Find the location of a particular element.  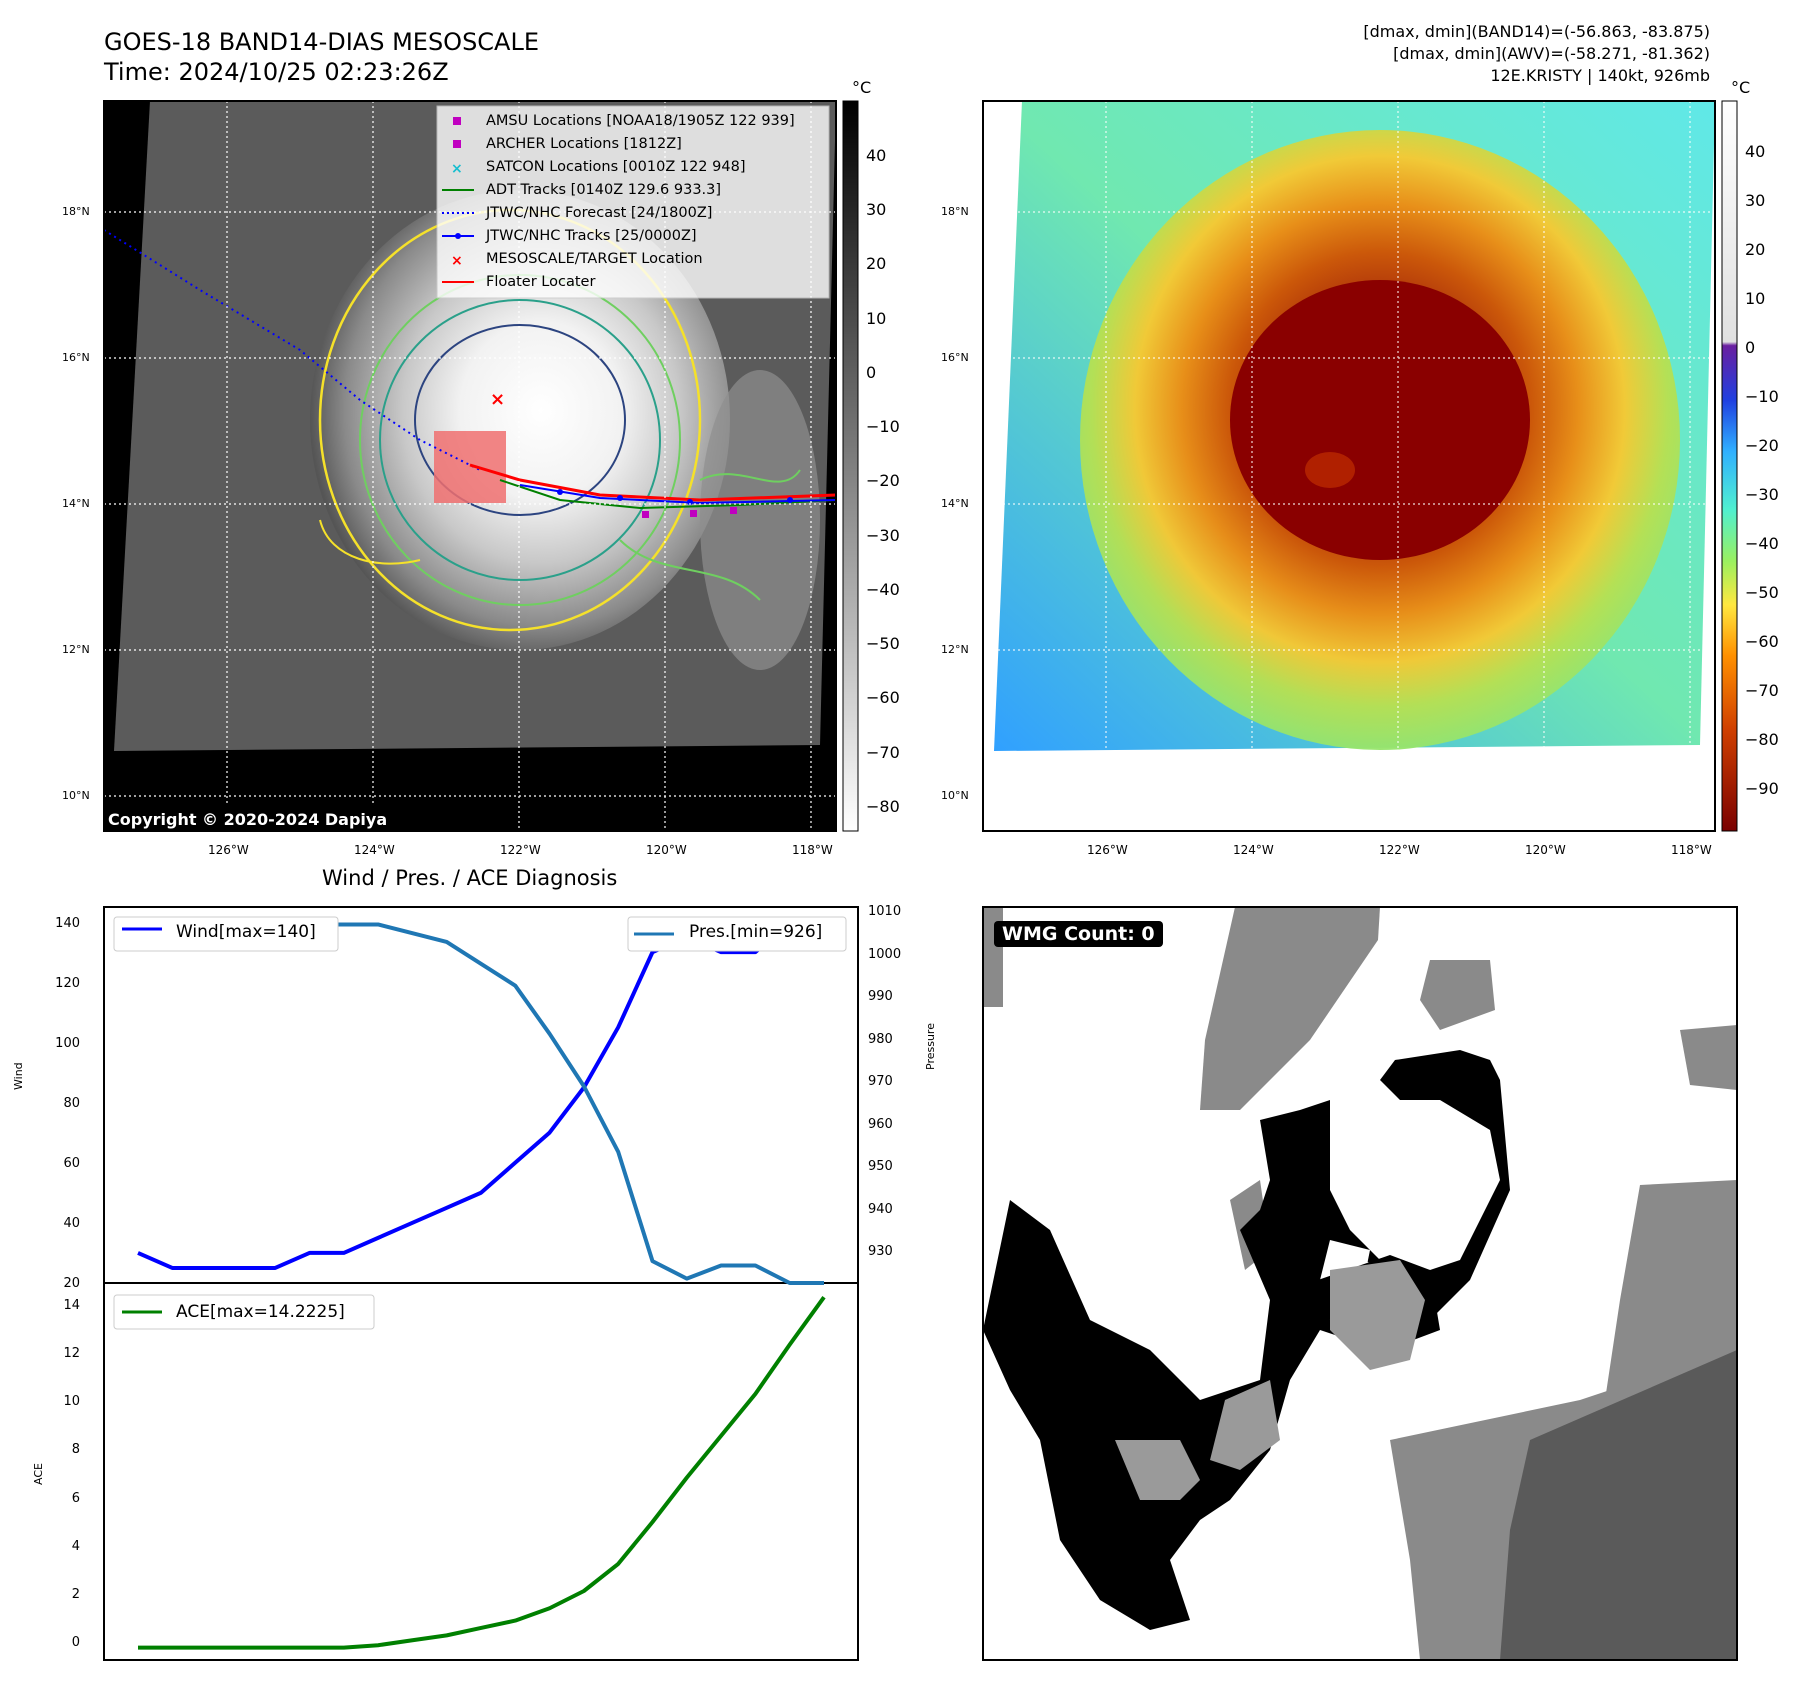

legend-entry-jtwc: JTWC/NHC Tracks [25/0000Z] is located at coordinates (591, 236).